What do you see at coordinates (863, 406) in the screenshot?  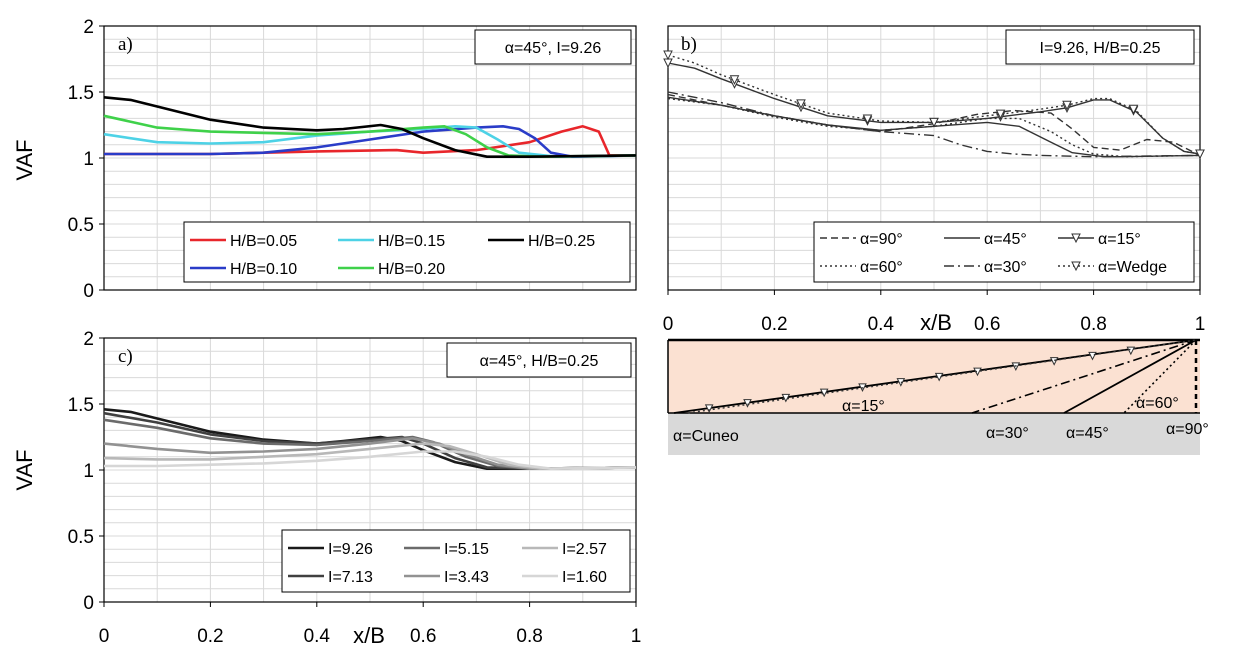 I see `label-alpha-15: α=15°` at bounding box center [863, 406].